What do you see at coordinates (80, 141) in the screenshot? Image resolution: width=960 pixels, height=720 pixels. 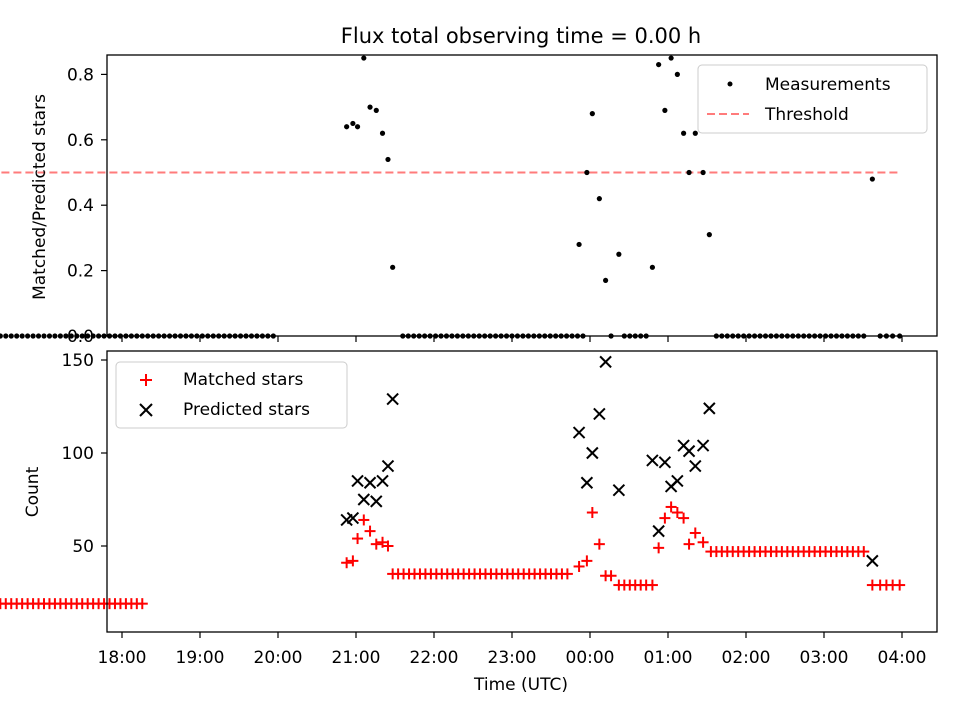 I see `top-y-tick-label: 0.6` at bounding box center [80, 141].